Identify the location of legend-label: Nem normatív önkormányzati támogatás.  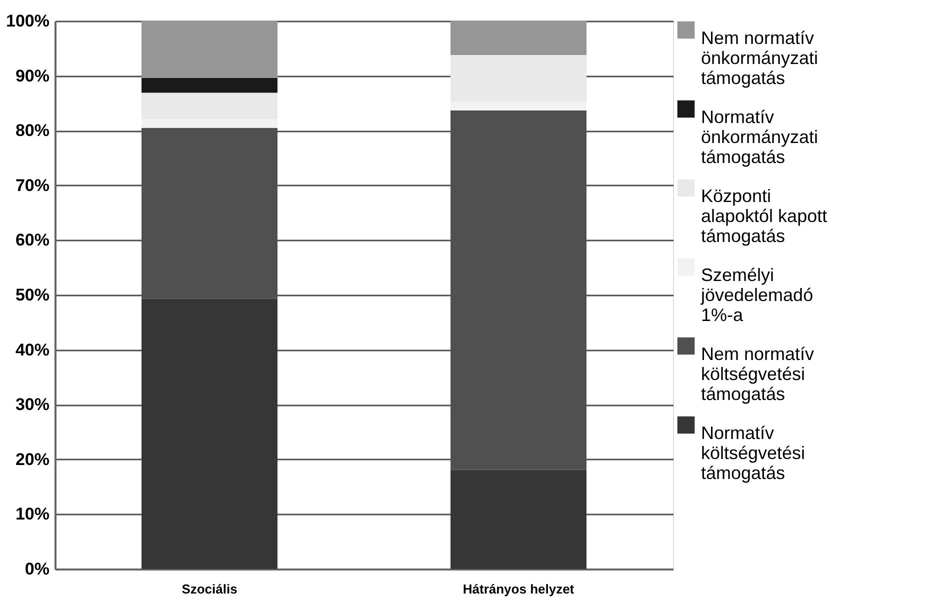
(759, 58).